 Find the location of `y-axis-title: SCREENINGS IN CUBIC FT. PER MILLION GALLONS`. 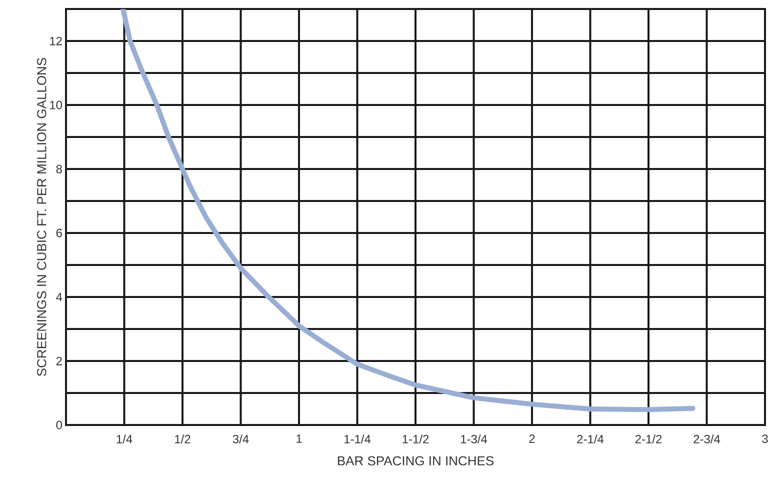

y-axis-title: SCREENINGS IN CUBIC FT. PER MILLION GALLONS is located at coordinates (41, 217).